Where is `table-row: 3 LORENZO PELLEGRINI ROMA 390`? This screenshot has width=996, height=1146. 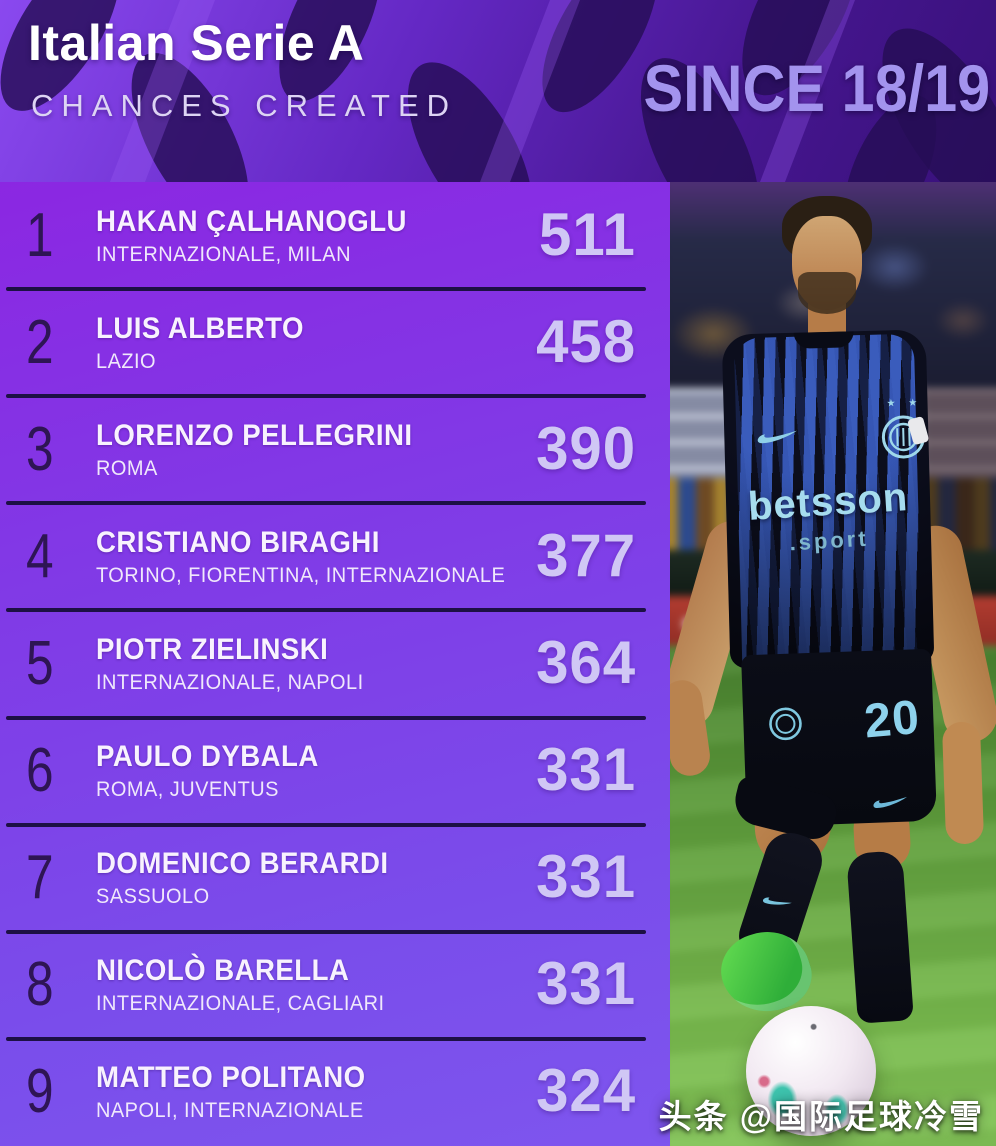 table-row: 3 LORENZO PELLEGRINI ROMA 390 is located at coordinates (335, 448).